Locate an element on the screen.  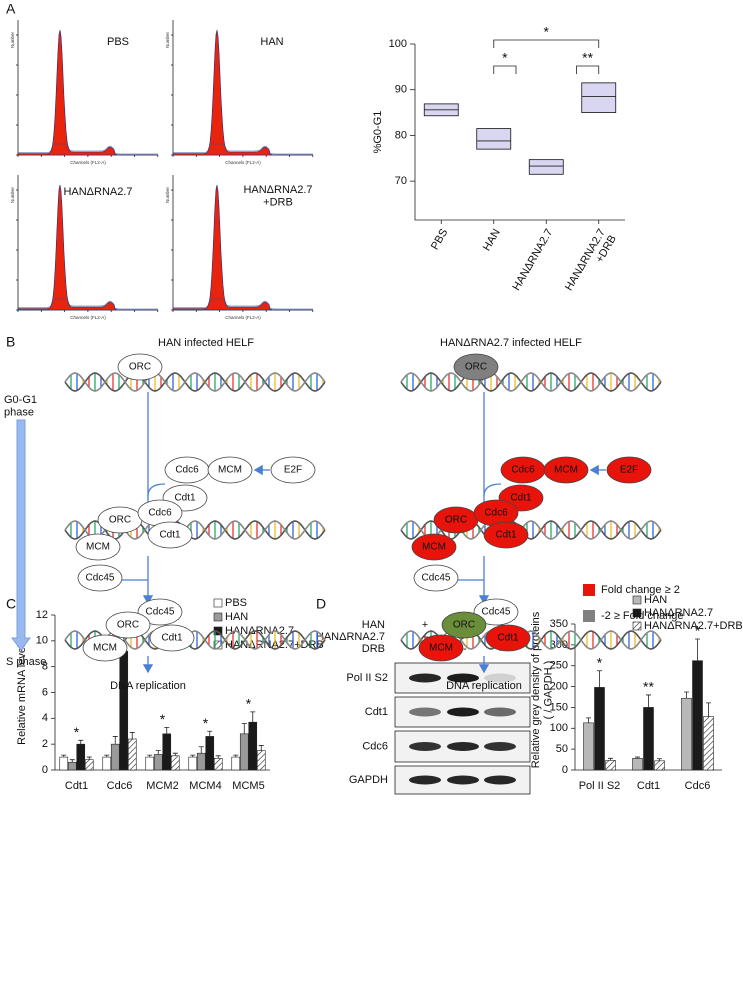
flow-label: HANΔRNA2.7 is located at coordinates (97, 192).